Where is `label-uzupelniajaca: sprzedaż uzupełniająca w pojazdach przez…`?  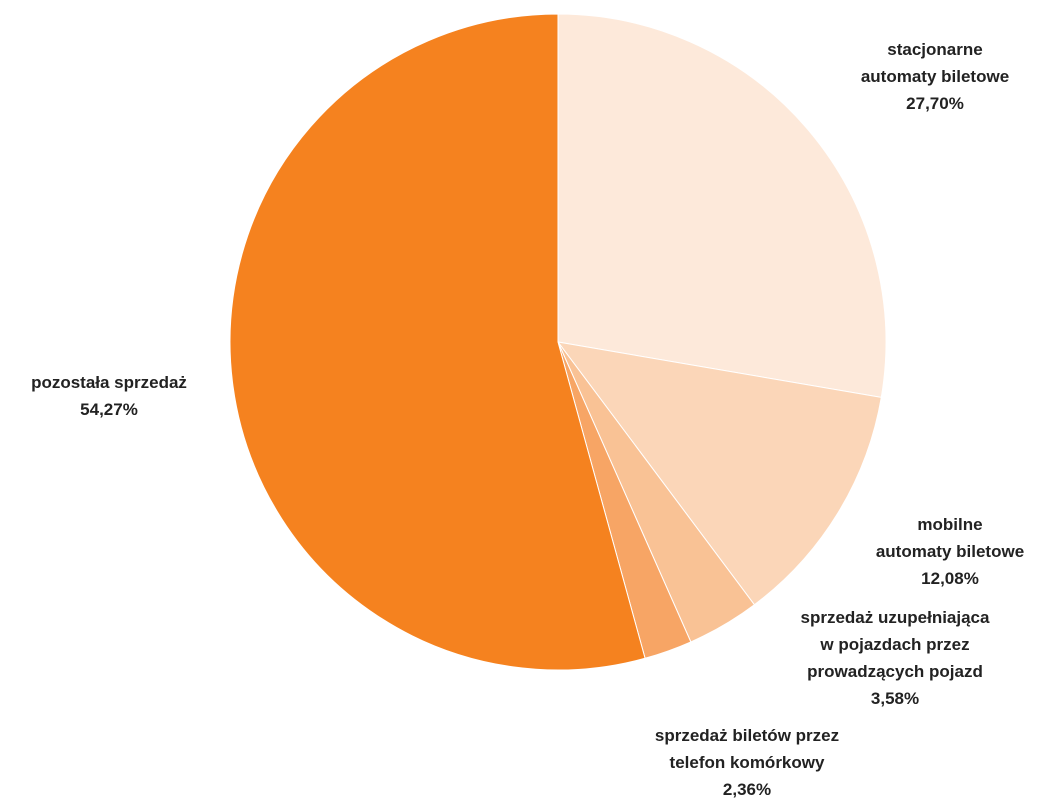
label-uzupelniajaca: sprzedaż uzupełniająca w pojazdach przez… is located at coordinates (895, 658).